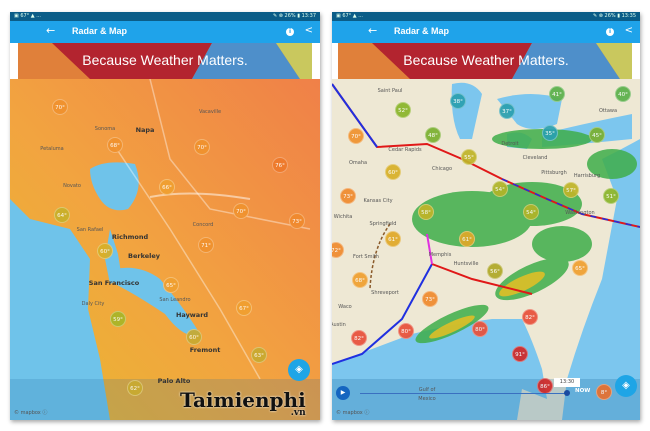 The width and height of the screenshot is (650, 431). Describe the element at coordinates (206, 245) in the screenshot. I see `temperature-bubble: 71°` at that location.